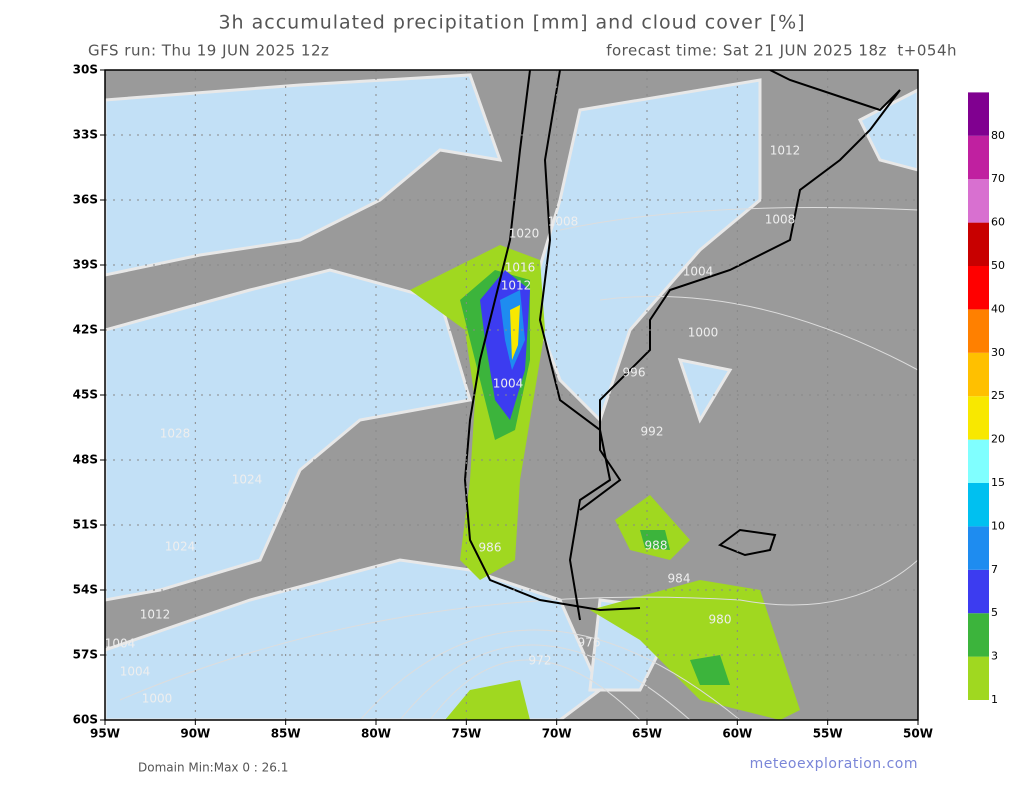 The width and height of the screenshot is (1024, 791). Describe the element at coordinates (540, 661) in the screenshot. I see `isobar-label: 972` at that location.